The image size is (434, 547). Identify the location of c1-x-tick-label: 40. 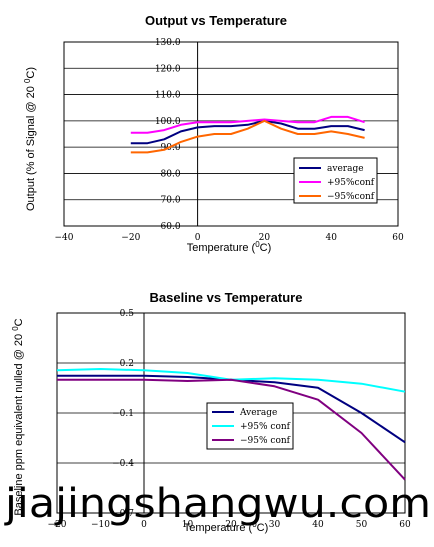
(331, 238).